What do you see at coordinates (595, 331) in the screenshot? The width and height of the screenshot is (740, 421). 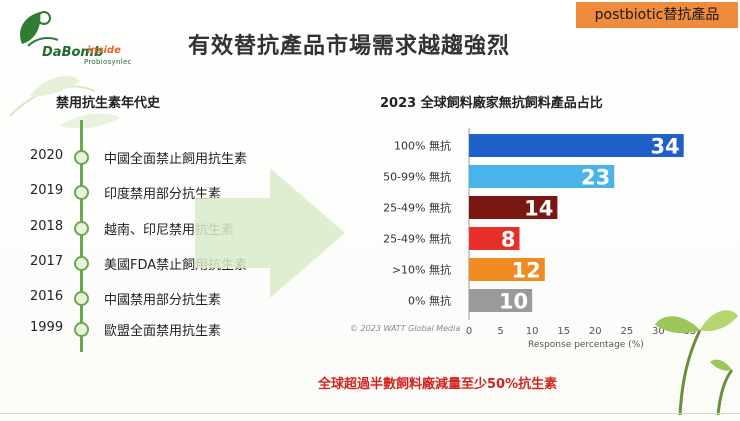 I see `chart-x-tick-label: 20` at bounding box center [595, 331].